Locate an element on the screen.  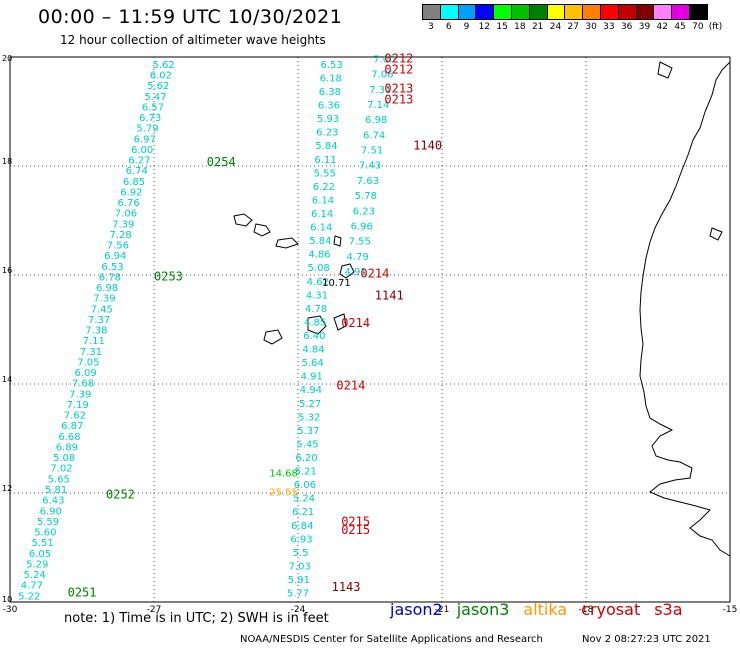
swh-value: 4.78 is located at coordinates (316, 309).